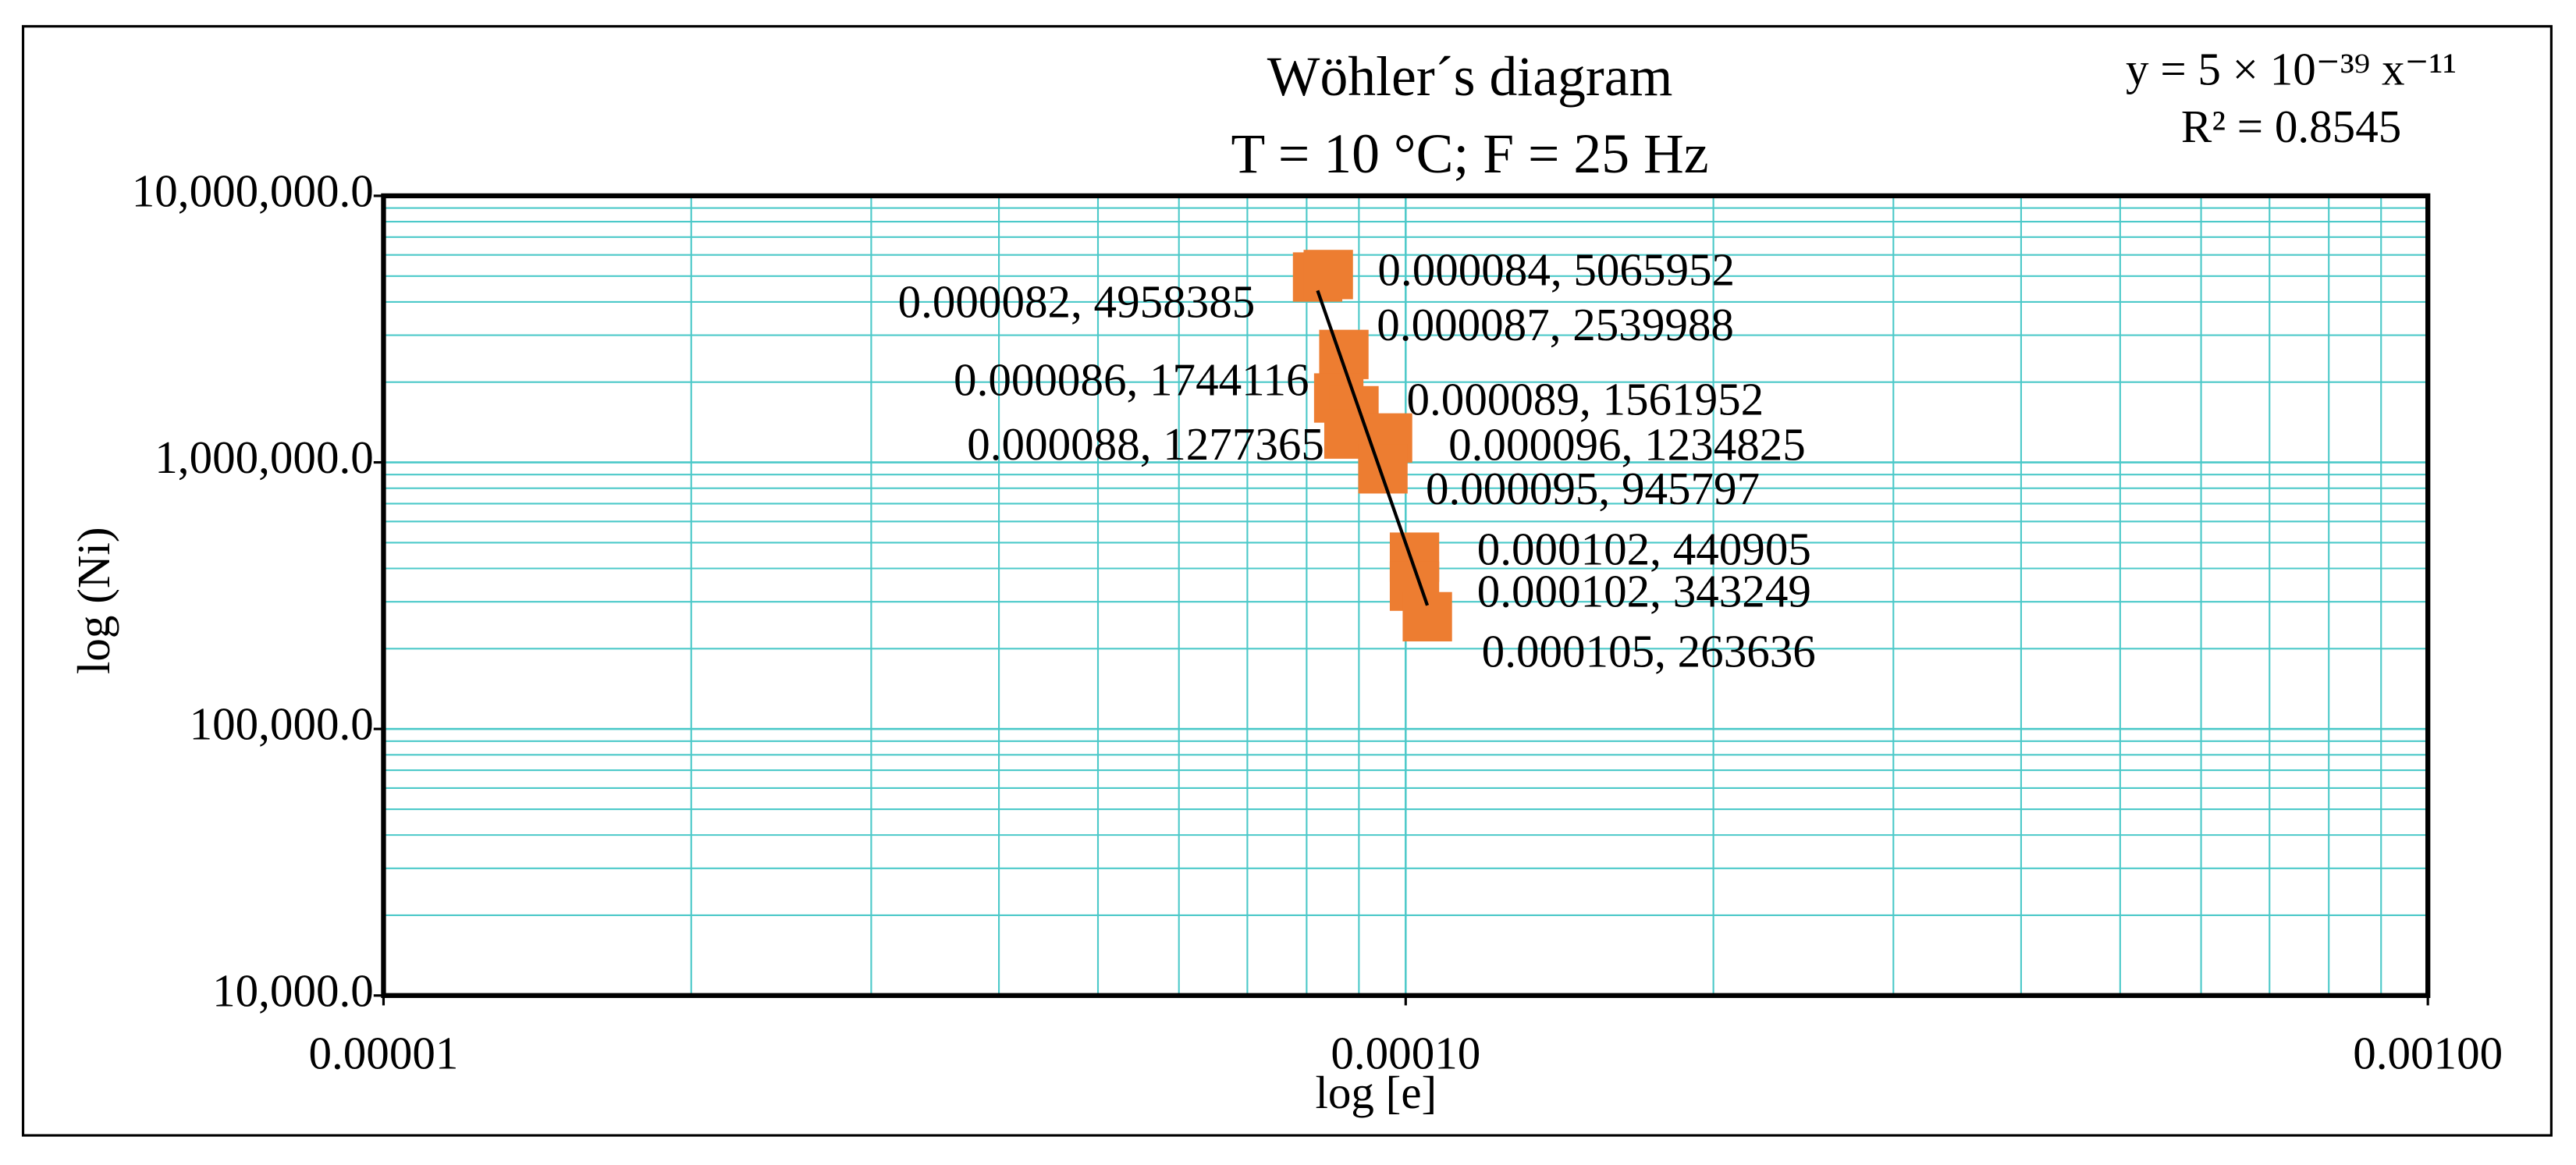 Image resolution: width=2576 pixels, height=1165 pixels. Describe the element at coordinates (1405, 1052) in the screenshot. I see `x-tick-label: 0.00010` at that location.